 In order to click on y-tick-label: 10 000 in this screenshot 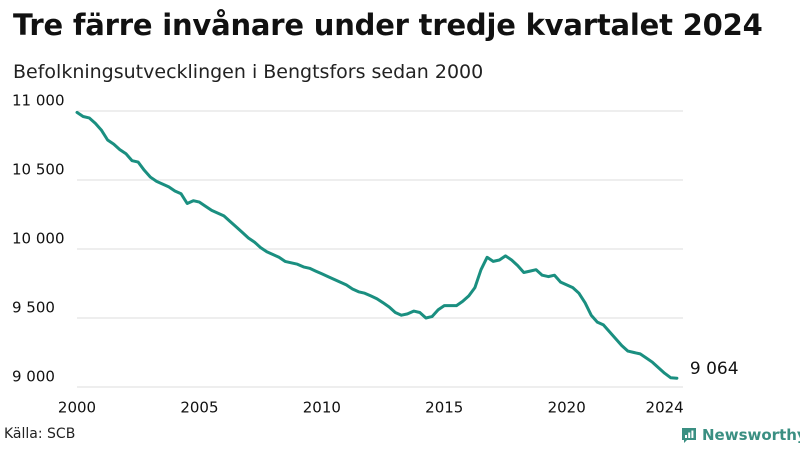, I will do `click(38, 239)`.